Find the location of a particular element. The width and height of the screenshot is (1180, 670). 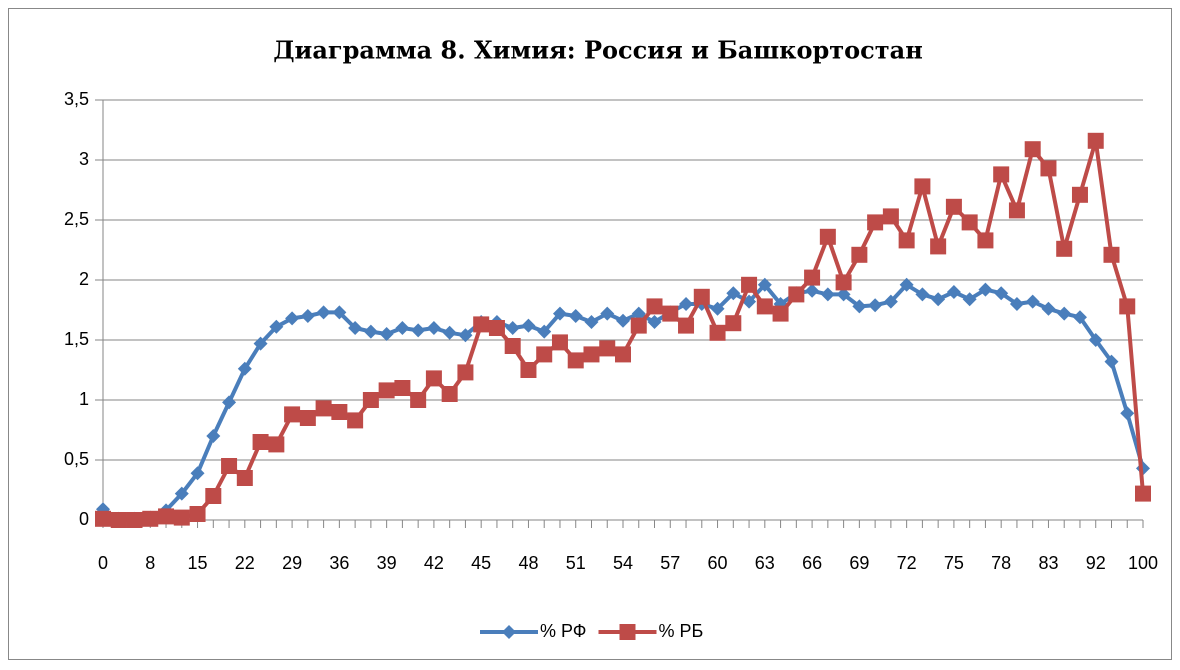

x-tick-label: 54 is located at coordinates (623, 563).